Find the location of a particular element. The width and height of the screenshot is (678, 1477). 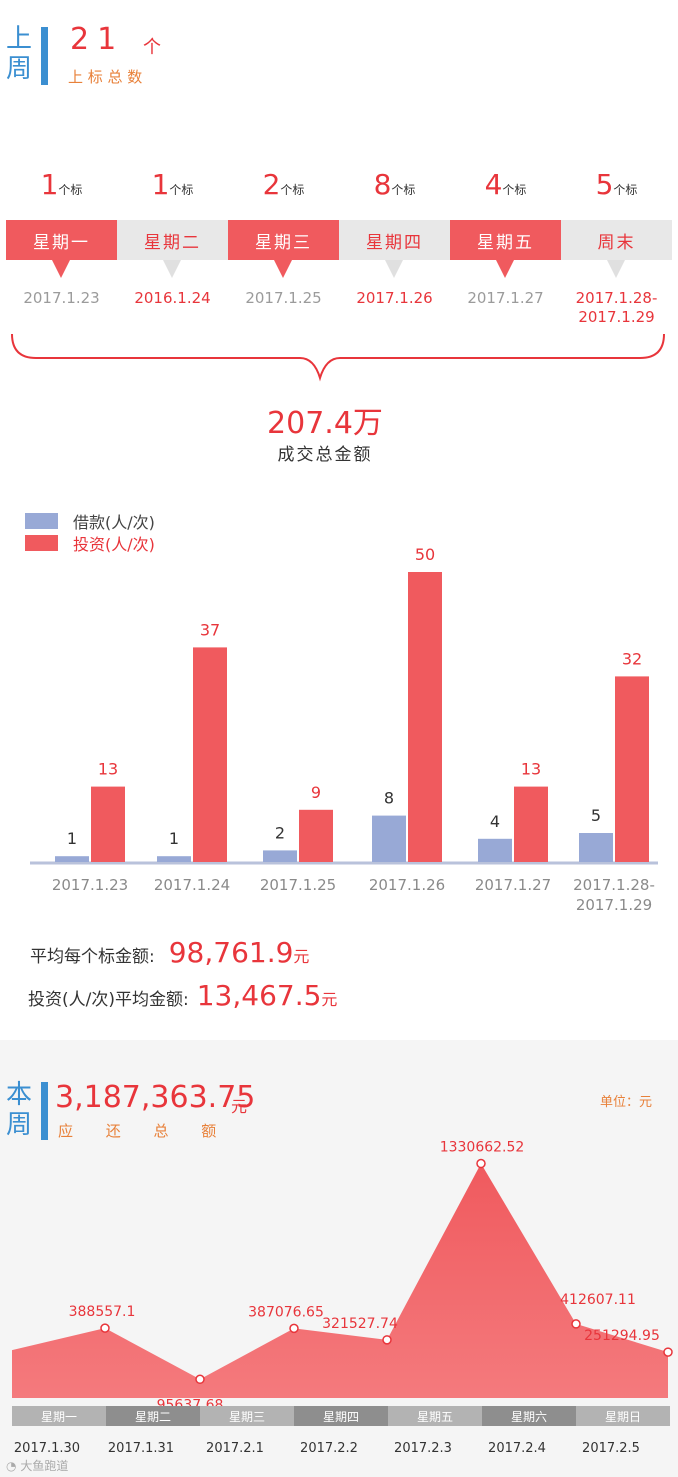

day-date: 2017.1.28- 2017.1.29 is located at coordinates (616, 307).